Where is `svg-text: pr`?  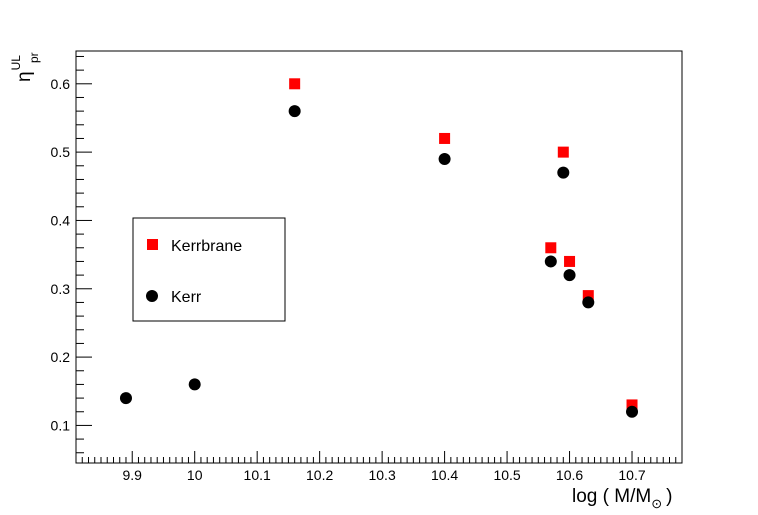 svg-text: pr is located at coordinates (34, 57).